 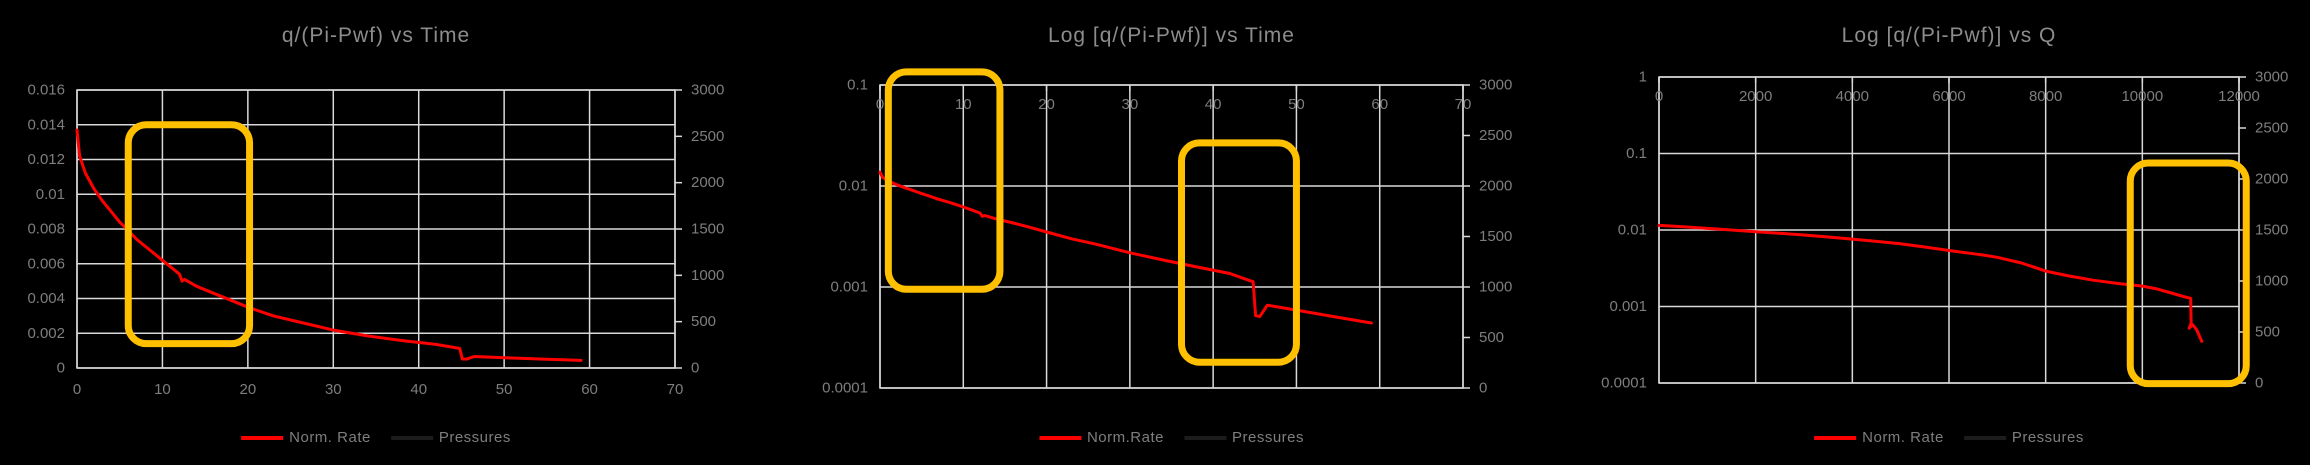 What do you see at coordinates (46, 333) in the screenshot?
I see `y-axis-tick-label: 0.002` at bounding box center [46, 333].